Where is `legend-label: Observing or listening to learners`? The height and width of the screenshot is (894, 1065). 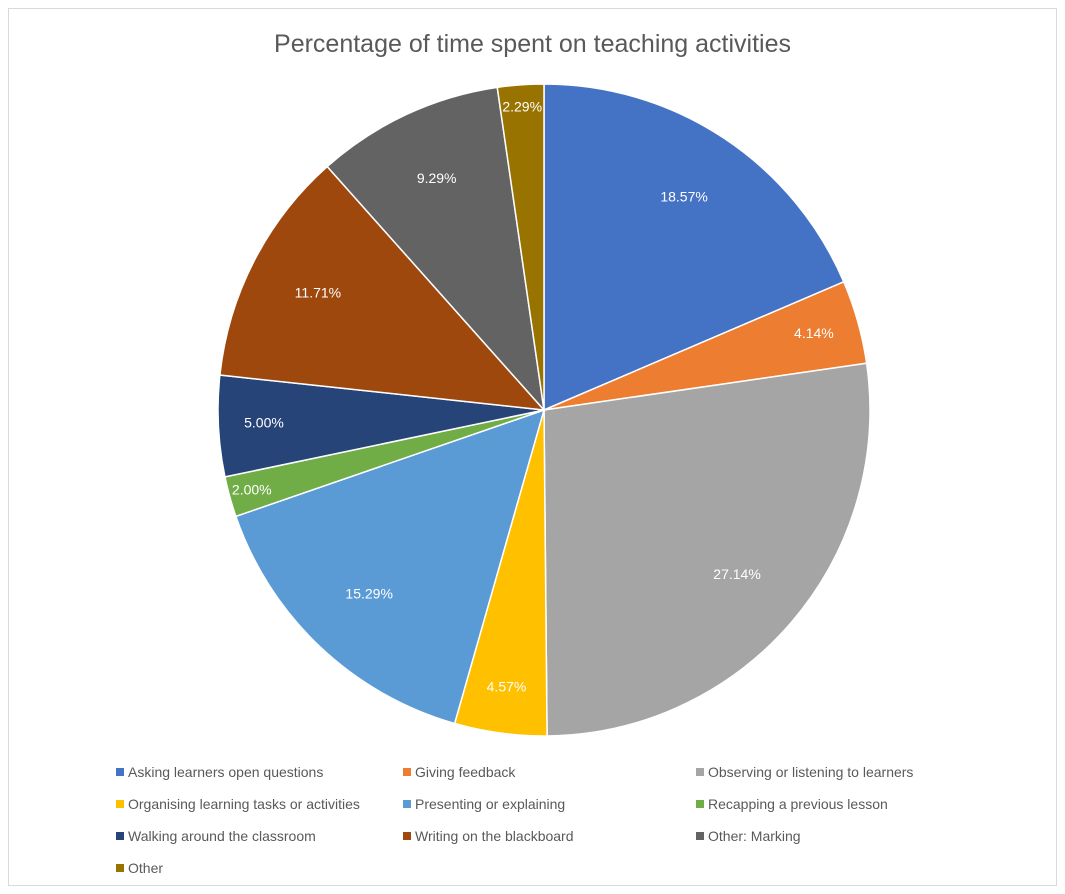
legend-label: Observing or listening to learners is located at coordinates (811, 772).